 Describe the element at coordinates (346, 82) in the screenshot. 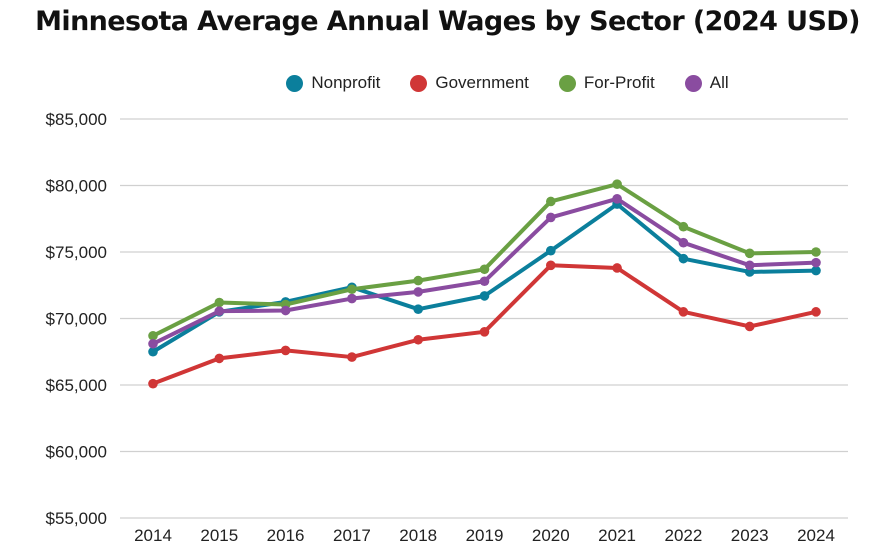

I see `legend-label-nonprofit: Nonprofit` at that location.